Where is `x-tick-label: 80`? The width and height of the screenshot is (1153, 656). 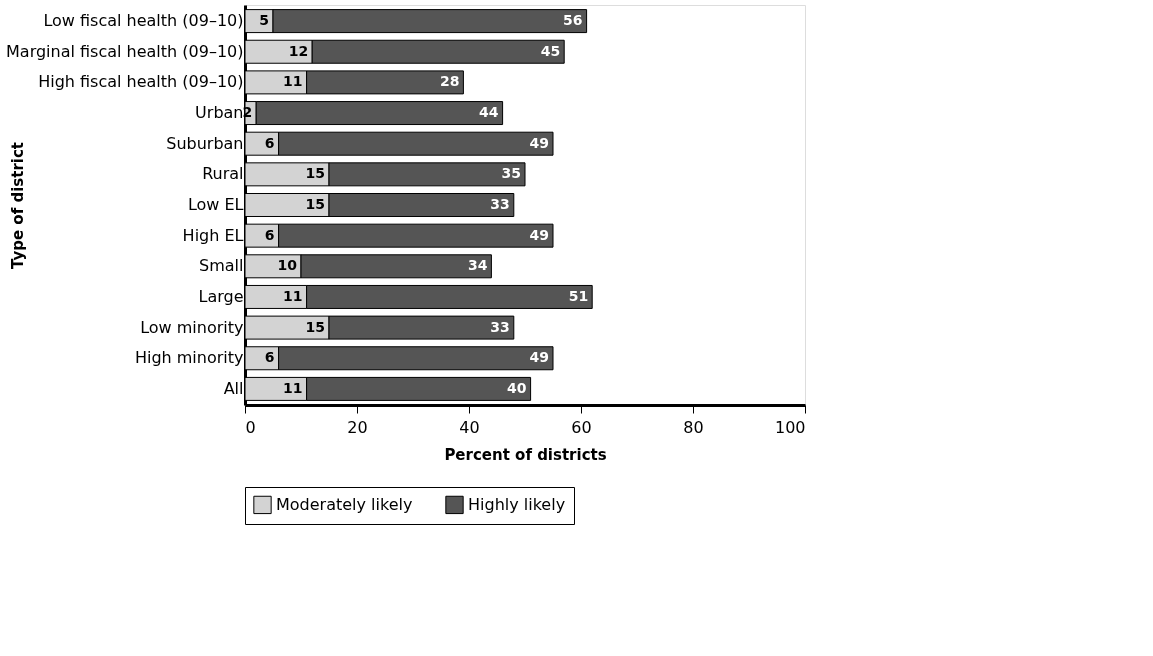
x-tick-label: 80 is located at coordinates (693, 427).